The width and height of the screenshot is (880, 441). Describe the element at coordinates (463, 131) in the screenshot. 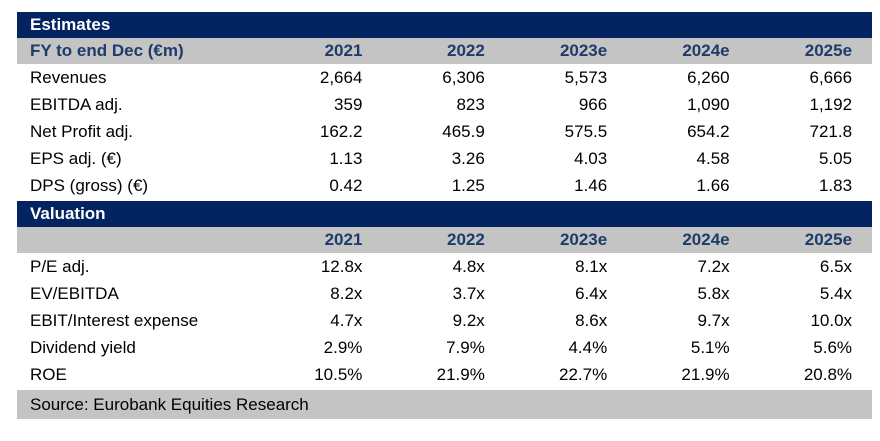

I see `cell-value: 465.9` at that location.